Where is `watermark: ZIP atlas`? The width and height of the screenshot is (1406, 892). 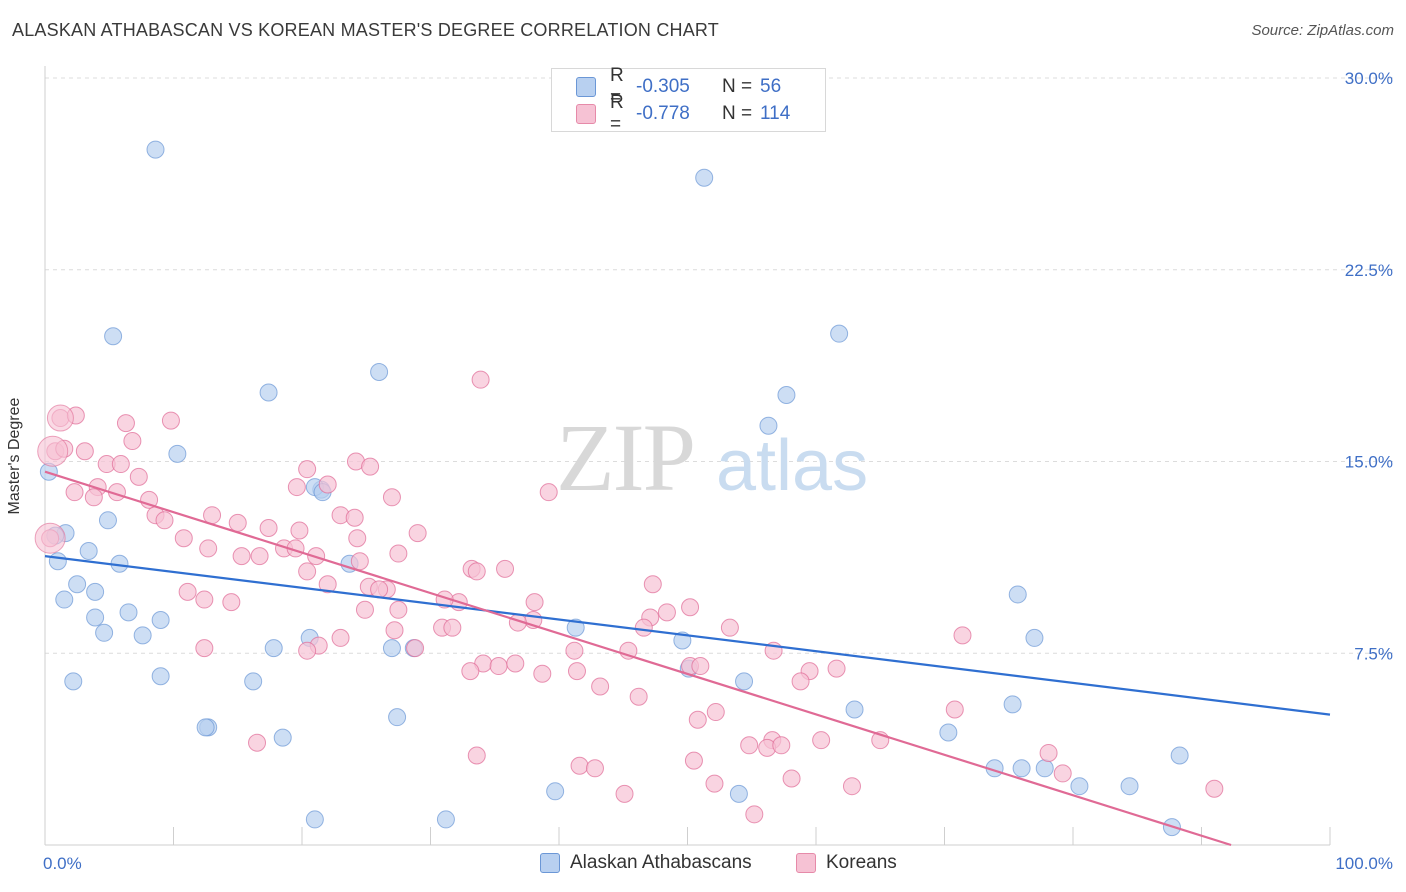 watermark: ZIP atlas is located at coordinates (712, 457).